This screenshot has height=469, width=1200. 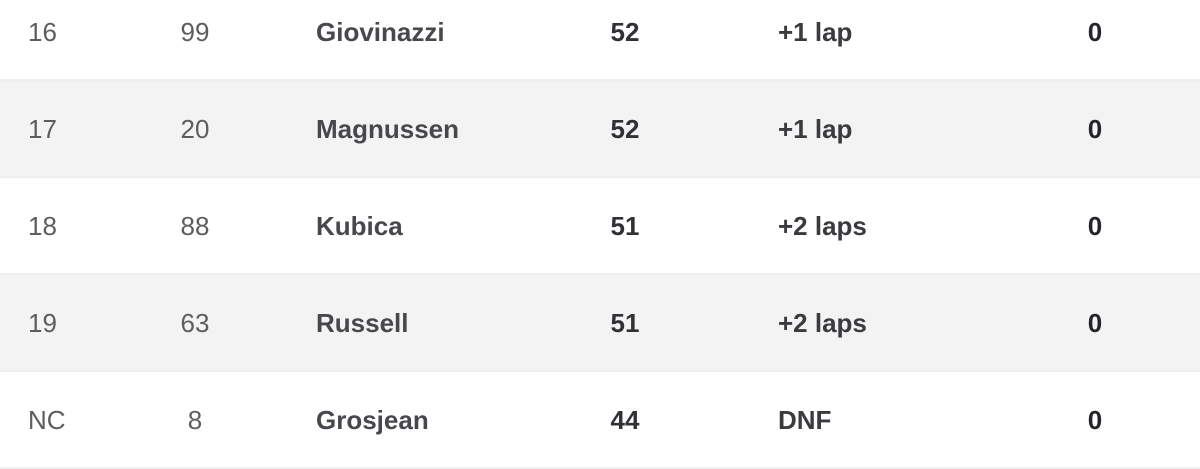 I want to click on position-cell: 17, so click(x=42, y=128).